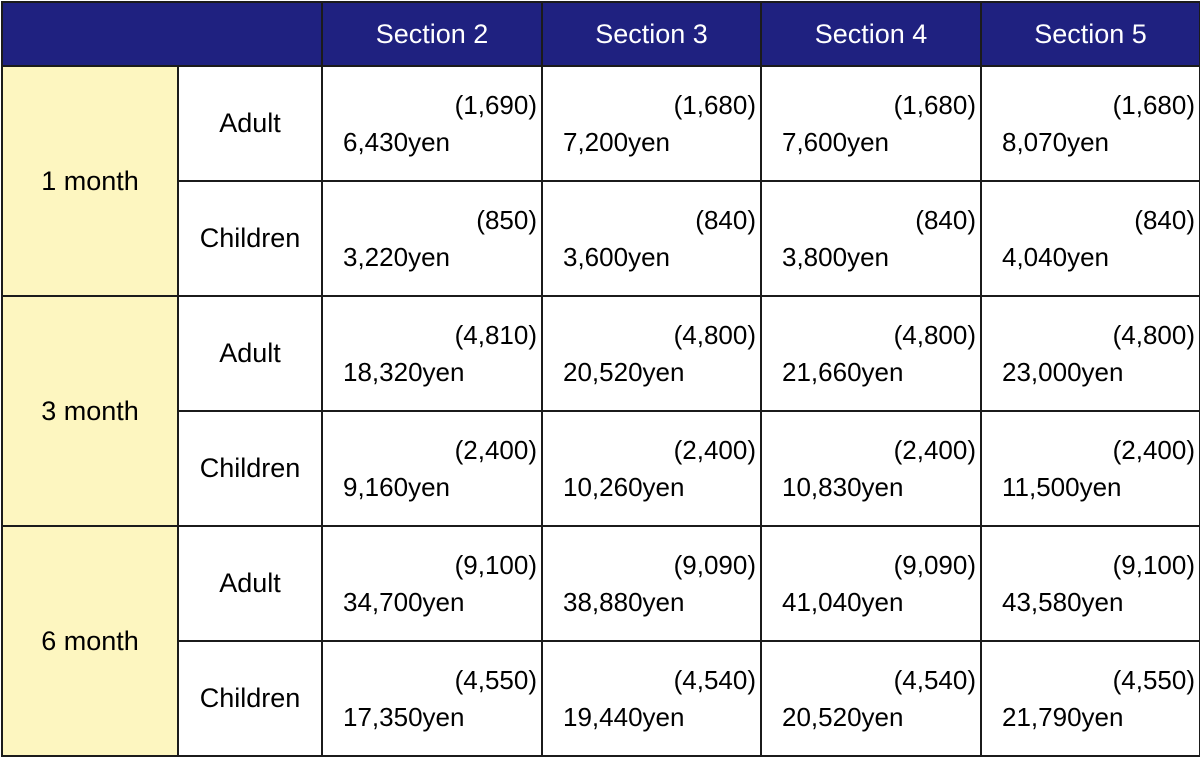  I want to click on period-label: 3 month, so click(90, 411).